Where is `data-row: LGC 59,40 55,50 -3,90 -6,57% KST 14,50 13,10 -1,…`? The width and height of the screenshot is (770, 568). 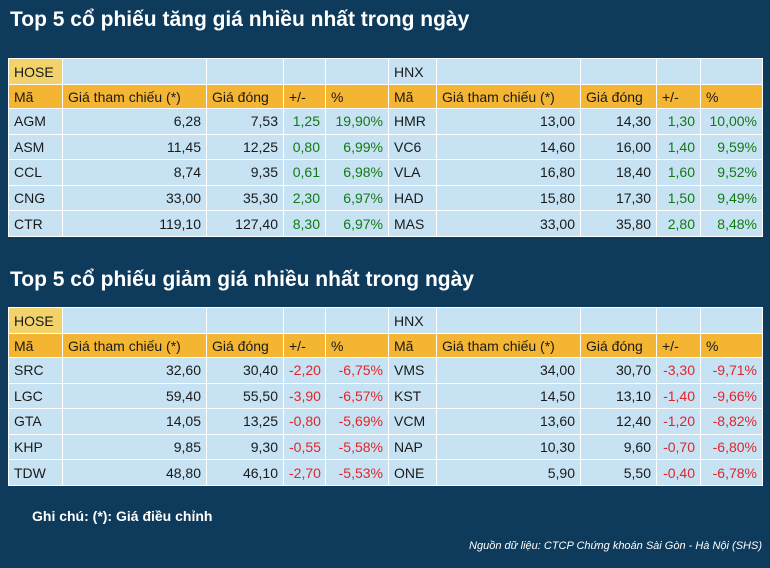 data-row: LGC 59,40 55,50 -3,90 -6,57% KST 14,50 13,10 -1,… is located at coordinates (385, 396).